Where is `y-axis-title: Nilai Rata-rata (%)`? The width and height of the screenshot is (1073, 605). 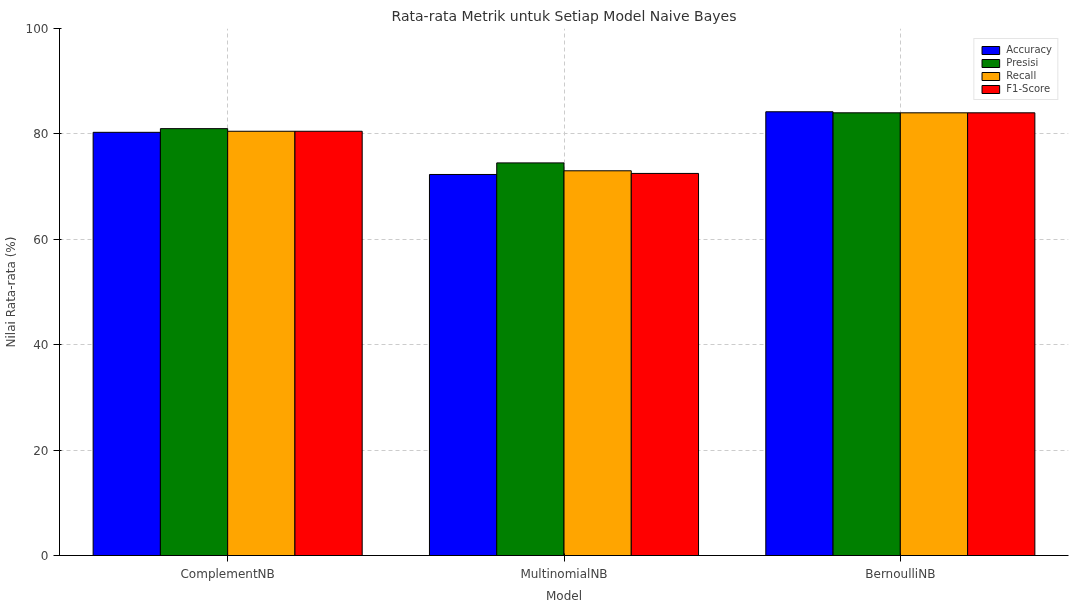 y-axis-title: Nilai Rata-rata (%) is located at coordinates (10, 292).